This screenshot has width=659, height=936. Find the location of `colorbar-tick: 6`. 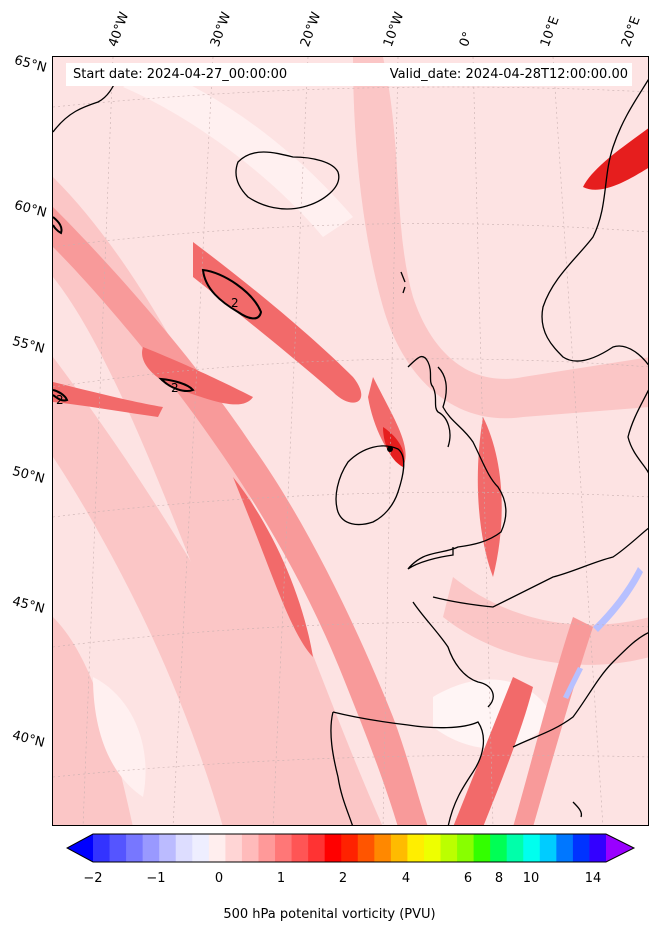

colorbar-tick: 6 is located at coordinates (468, 878).